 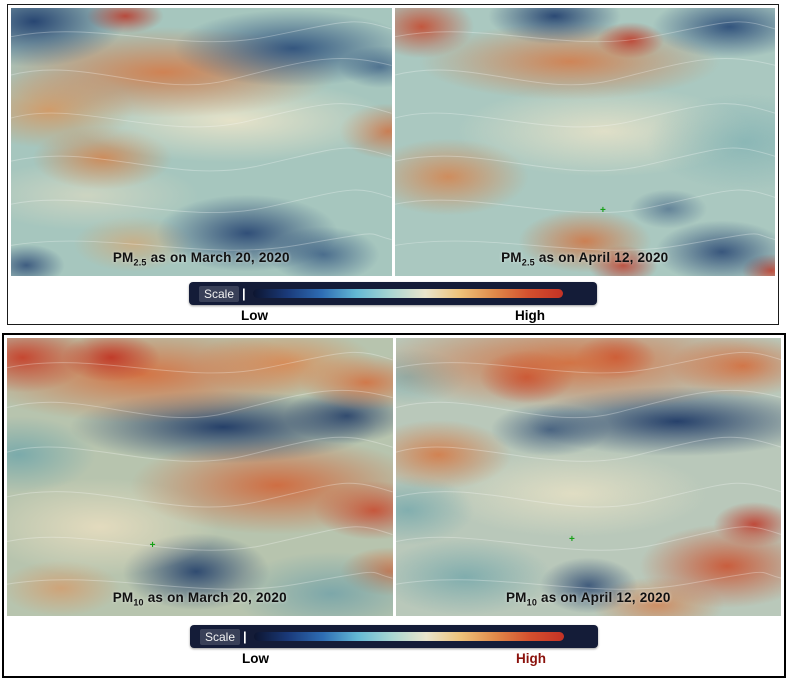 I want to click on map-caption: PM2.5 as on April 12, 2020, so click(x=585, y=259).